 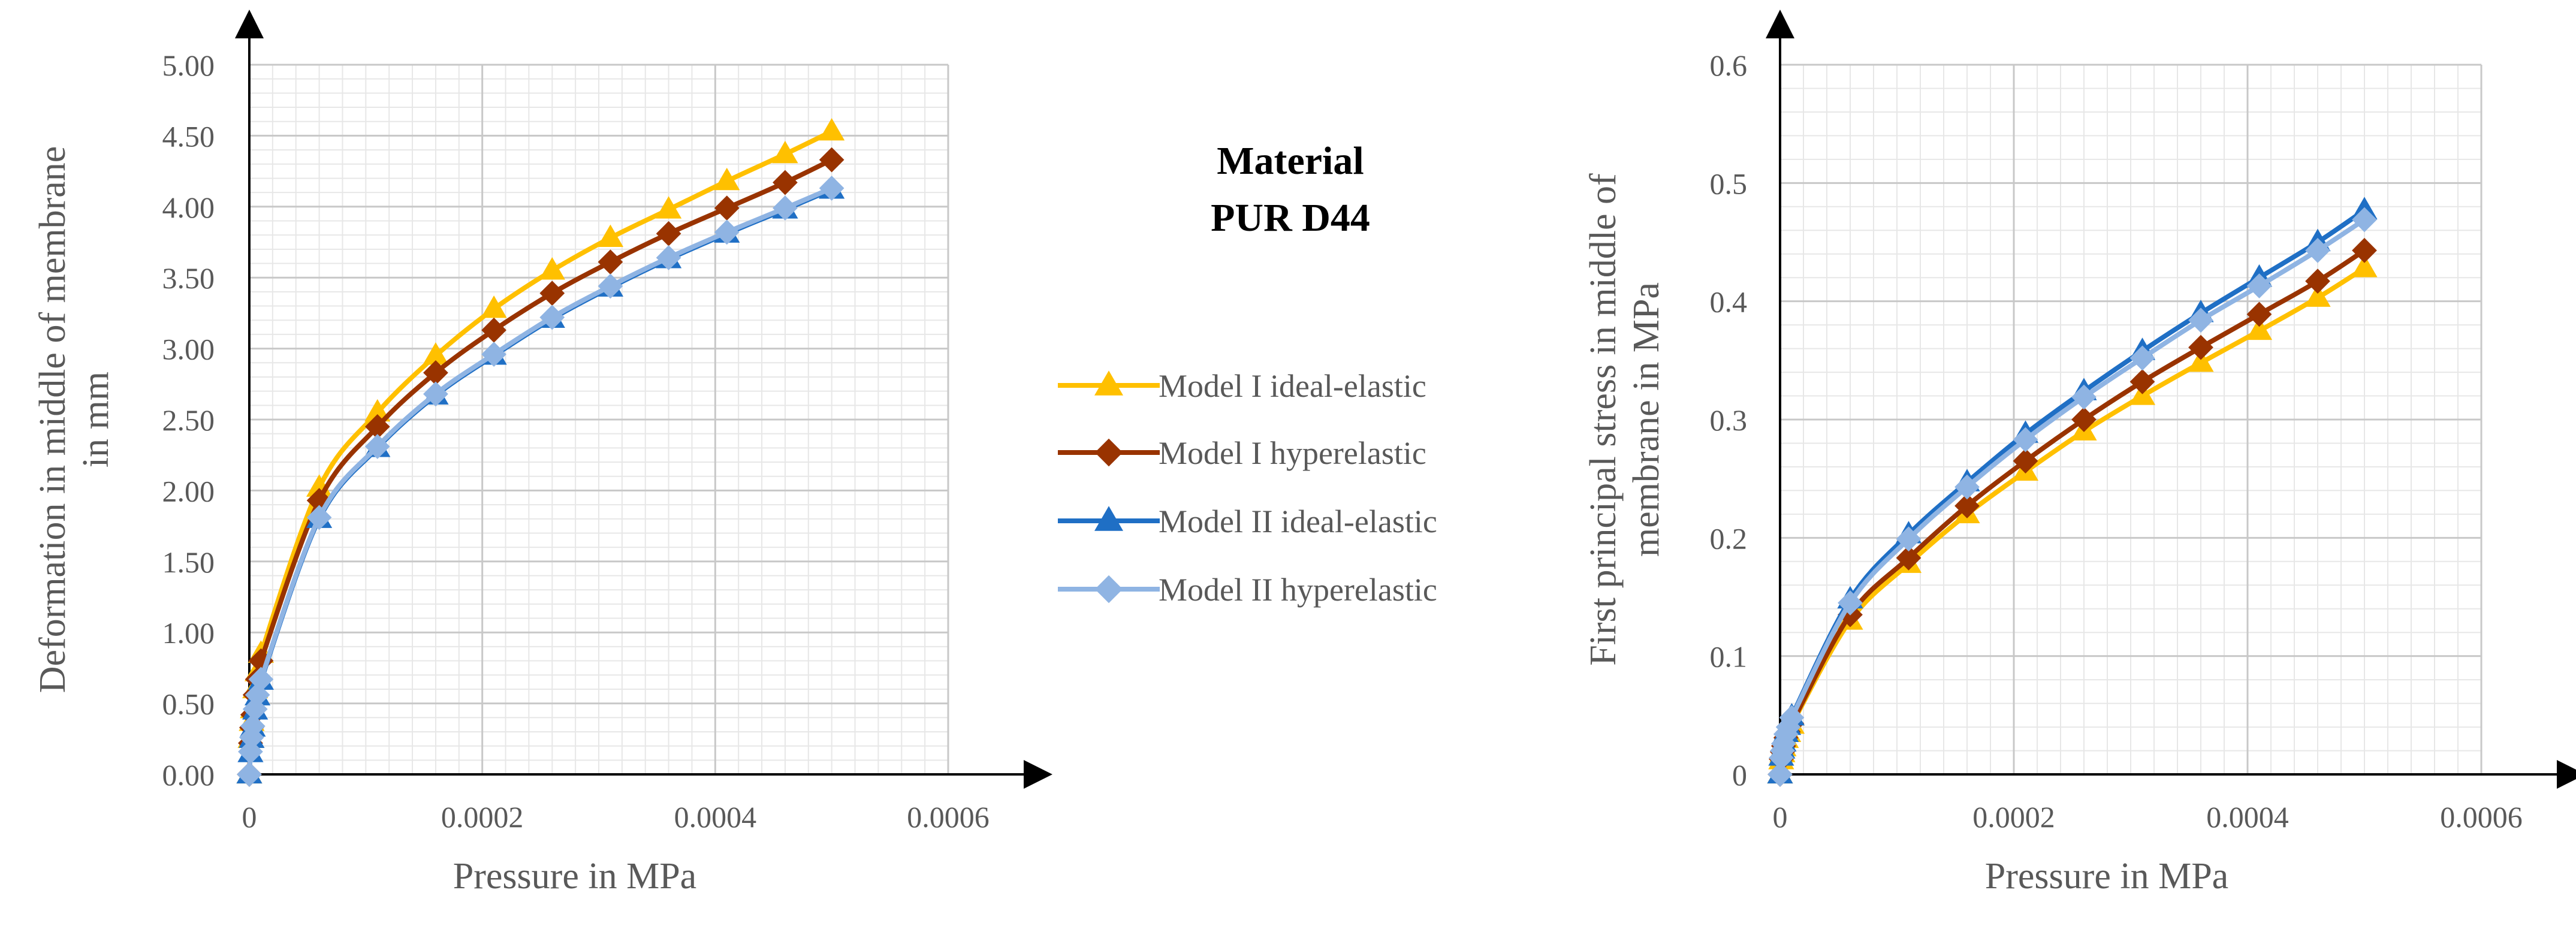 I want to click on y-axis-title: First principal stress in middle of, so click(x=1604, y=420).